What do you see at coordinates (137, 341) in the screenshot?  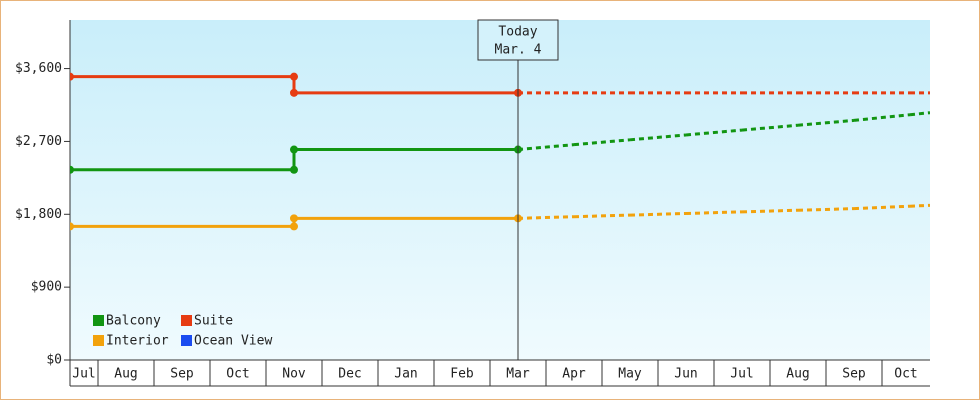 I see `legend-label: Interior` at bounding box center [137, 341].